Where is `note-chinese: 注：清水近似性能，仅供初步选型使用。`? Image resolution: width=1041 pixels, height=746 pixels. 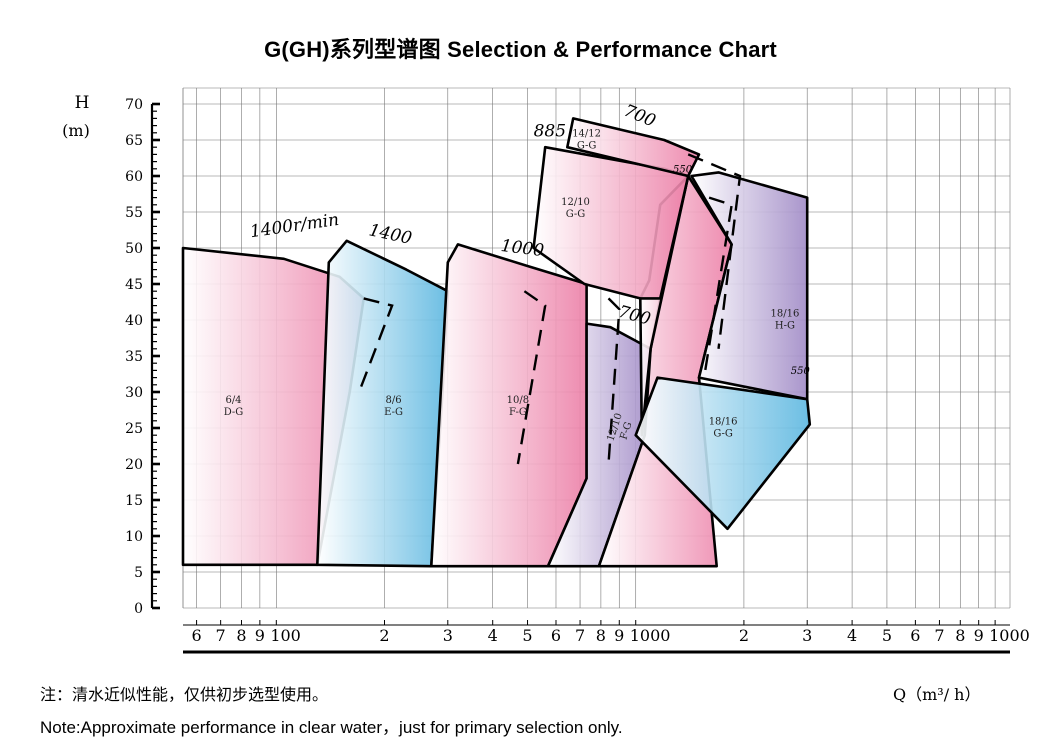 note-chinese: 注：清水近似性能，仅供初步选型使用。 is located at coordinates (184, 694).